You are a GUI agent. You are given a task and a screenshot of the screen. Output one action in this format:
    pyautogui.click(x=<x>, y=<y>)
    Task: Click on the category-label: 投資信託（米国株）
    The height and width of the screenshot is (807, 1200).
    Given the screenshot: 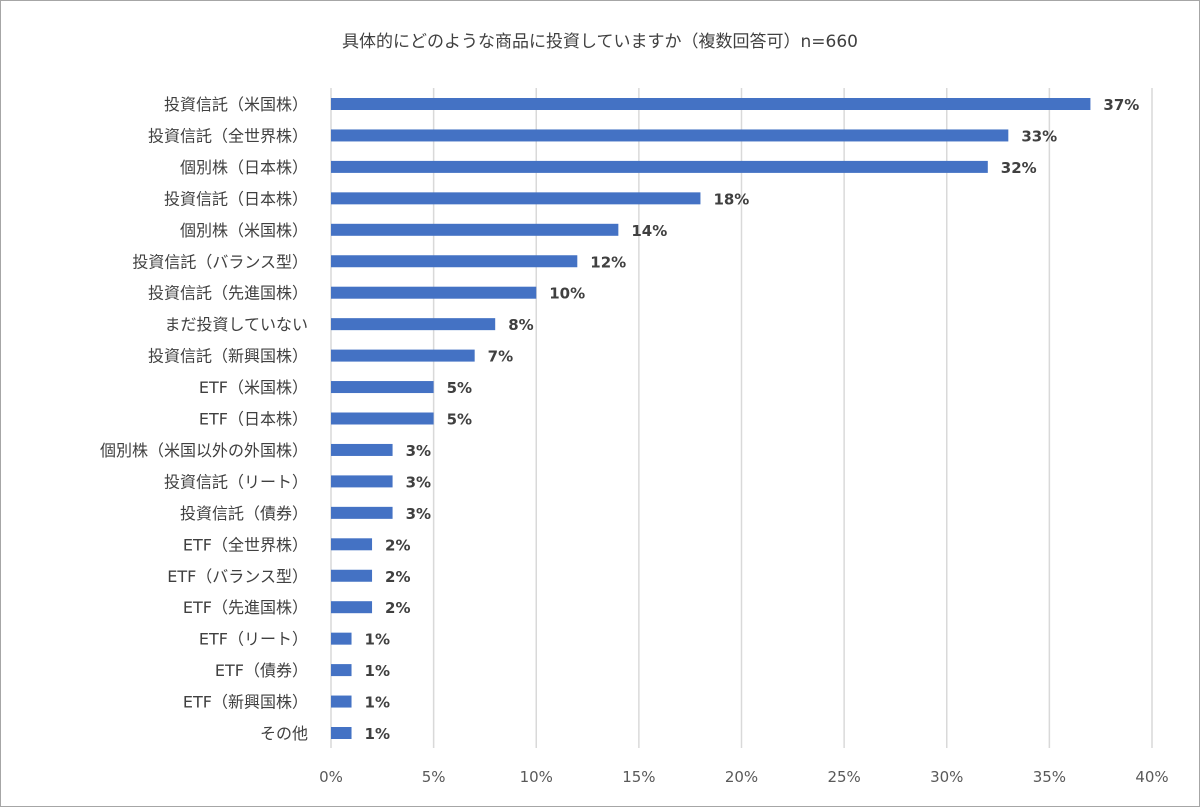 What is the action you would take?
    pyautogui.click(x=236, y=104)
    